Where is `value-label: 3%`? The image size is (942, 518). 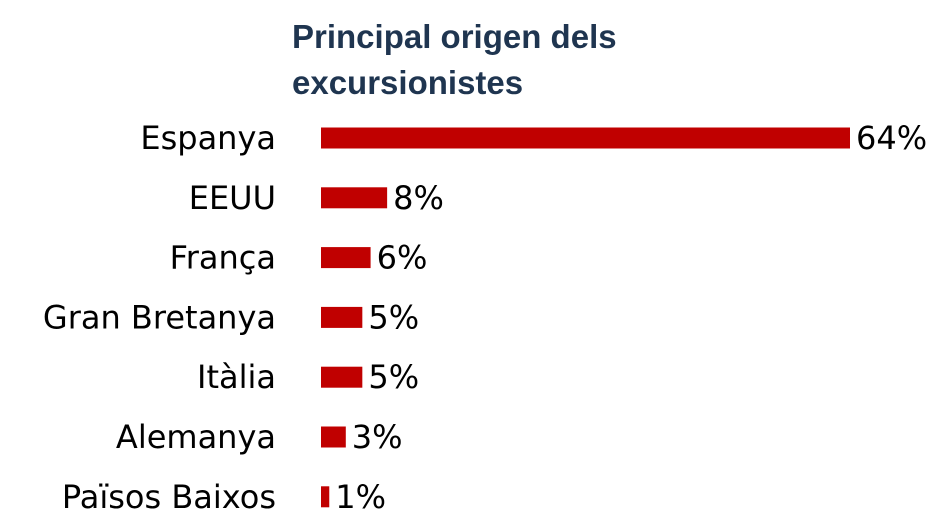 value-label: 3% is located at coordinates (377, 437).